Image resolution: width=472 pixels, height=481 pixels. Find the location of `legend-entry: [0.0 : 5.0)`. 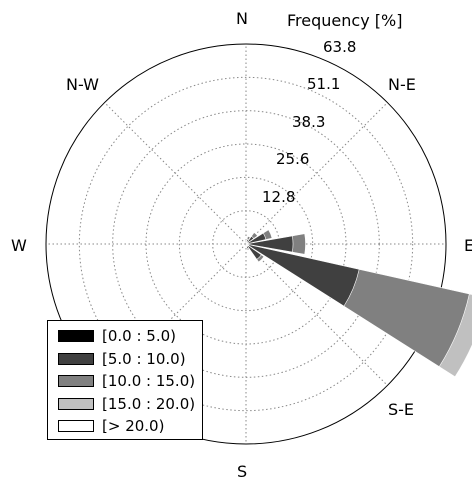

legend-entry: [0.0 : 5.0) is located at coordinates (130, 336).